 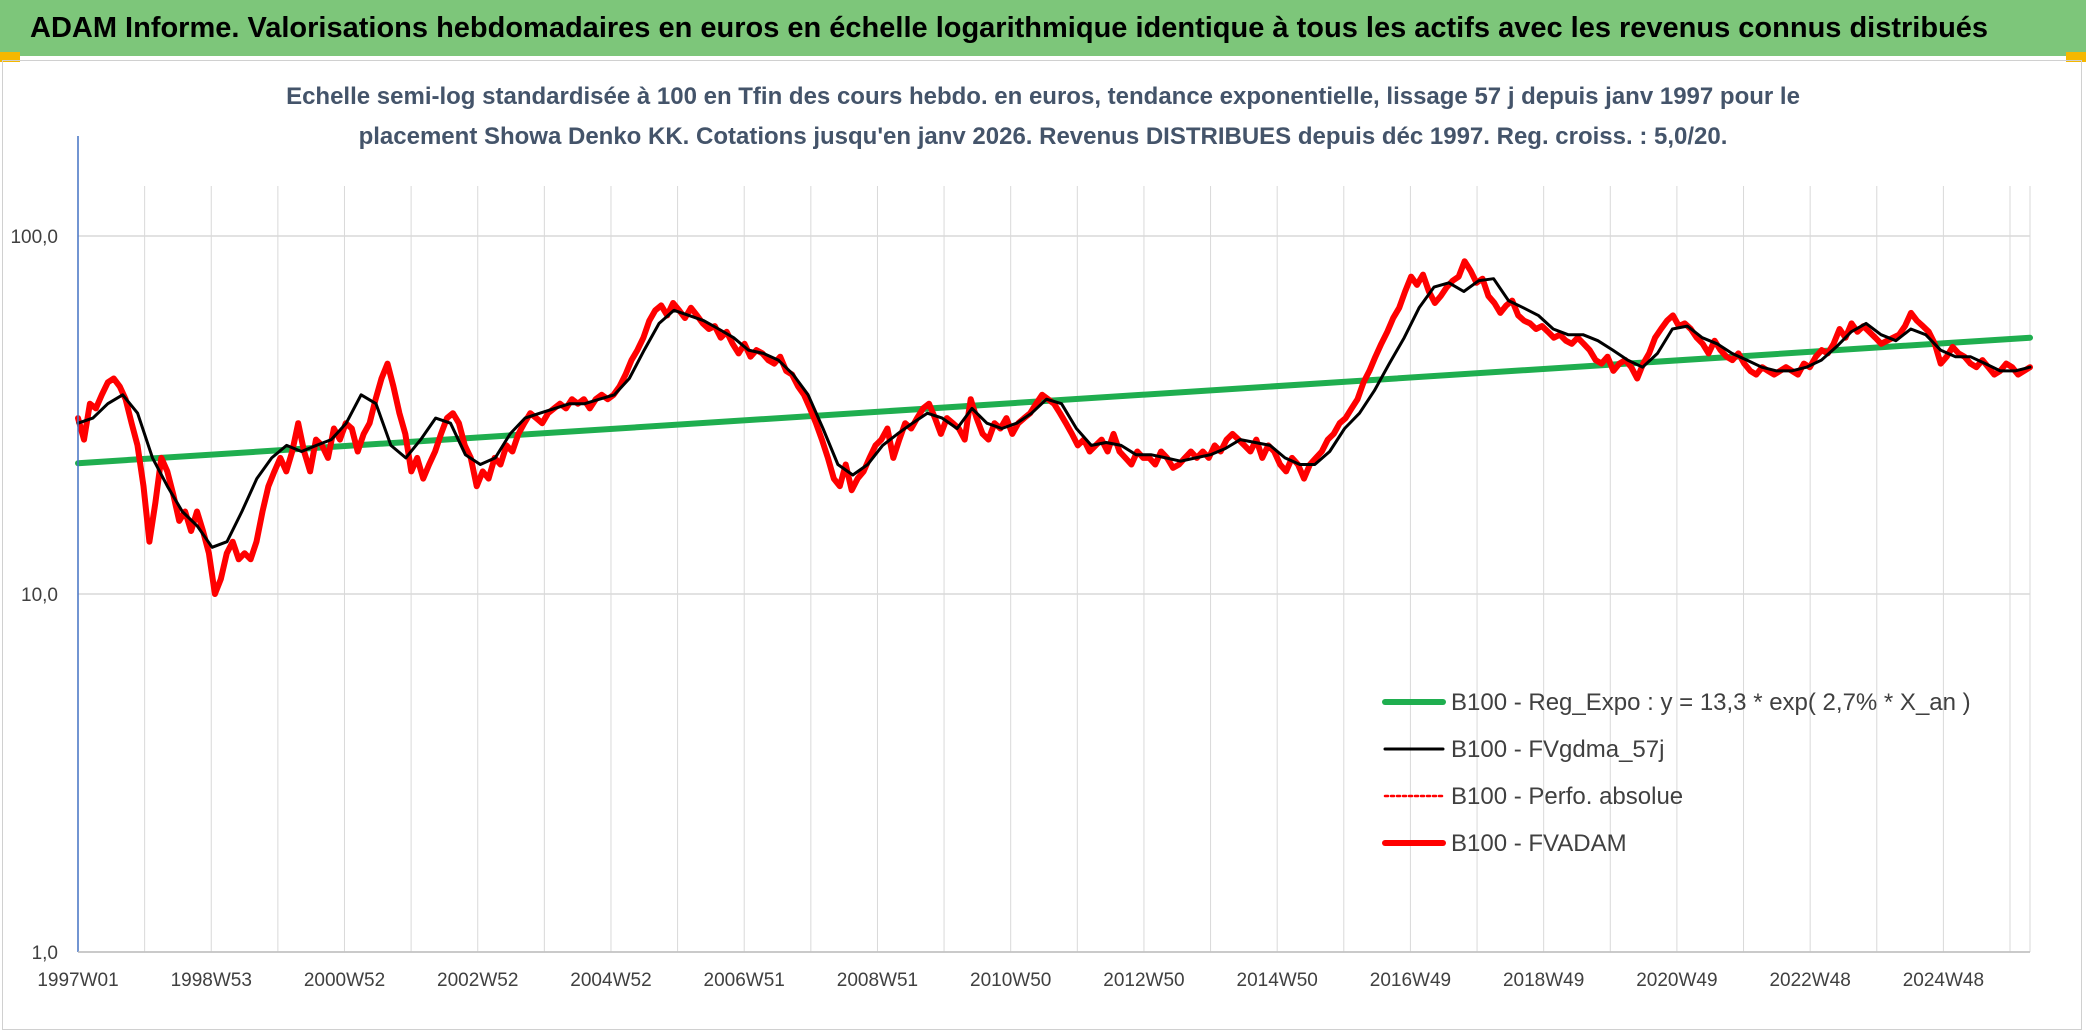 I want to click on x-tick-label: 2010W50, so click(x=1010, y=980).